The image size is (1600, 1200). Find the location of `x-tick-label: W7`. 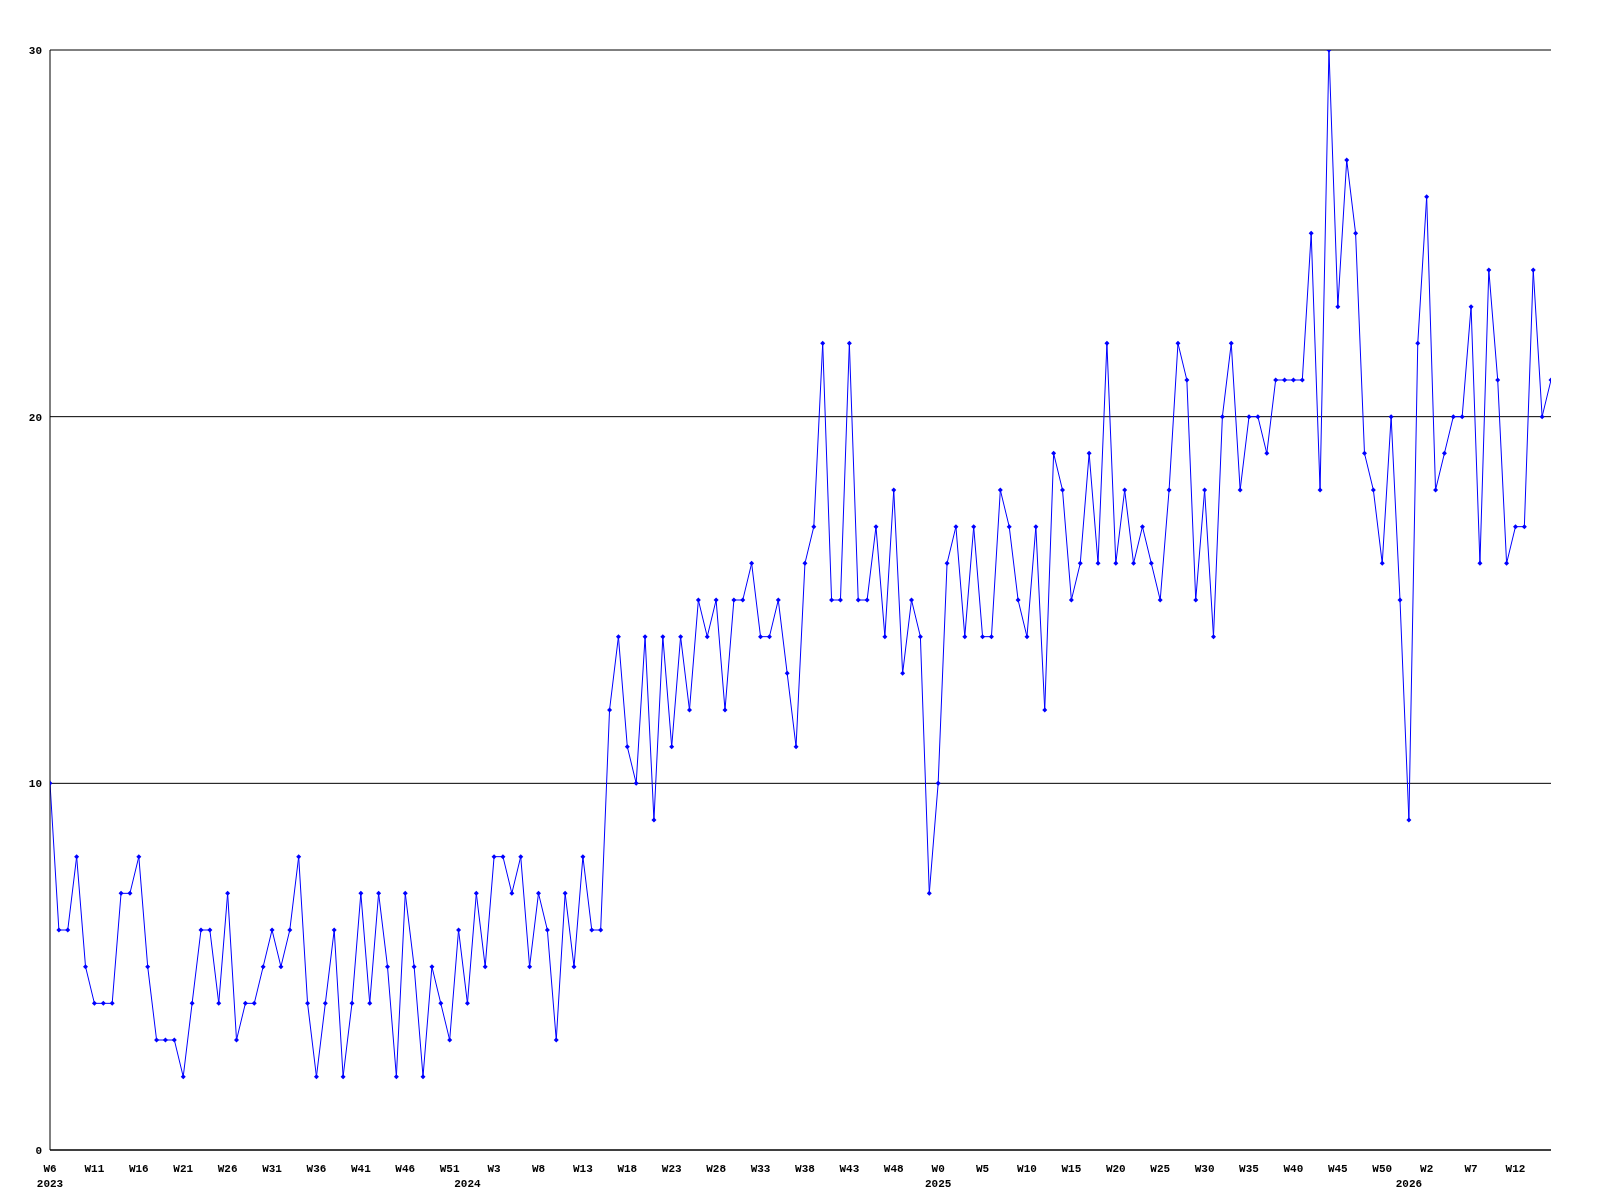

x-tick-label: W7 is located at coordinates (1471, 1169).